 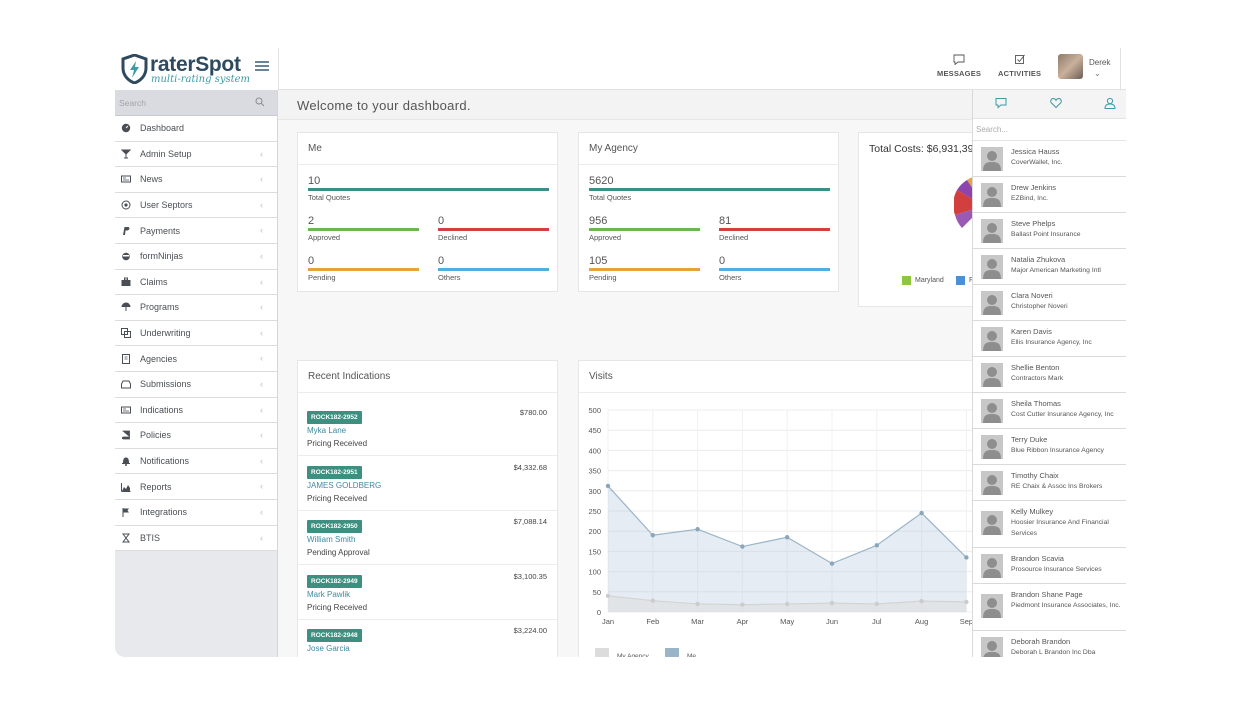 I want to click on indication-insured-name: Jose Garcia, so click(x=328, y=648).